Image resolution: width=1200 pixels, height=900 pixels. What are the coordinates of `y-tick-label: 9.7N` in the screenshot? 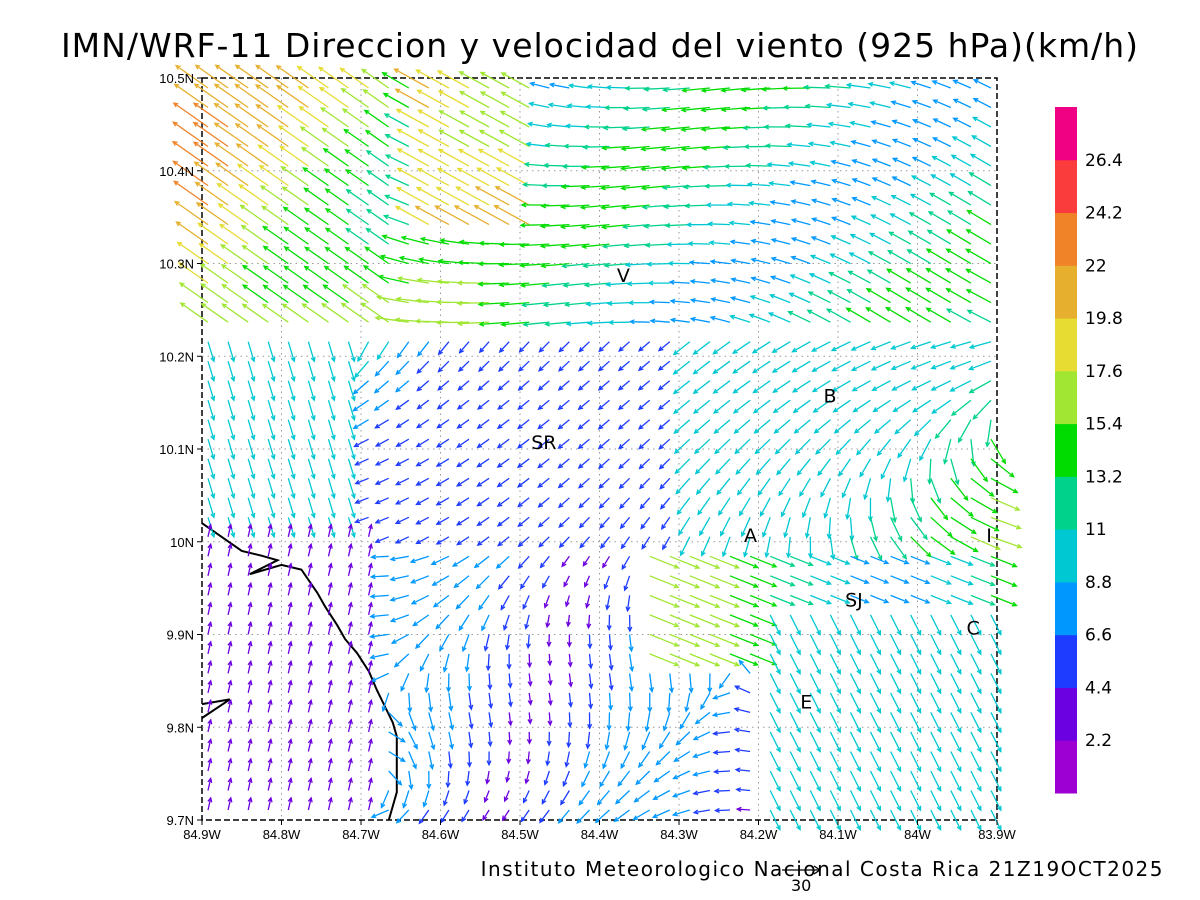 It's located at (180, 820).